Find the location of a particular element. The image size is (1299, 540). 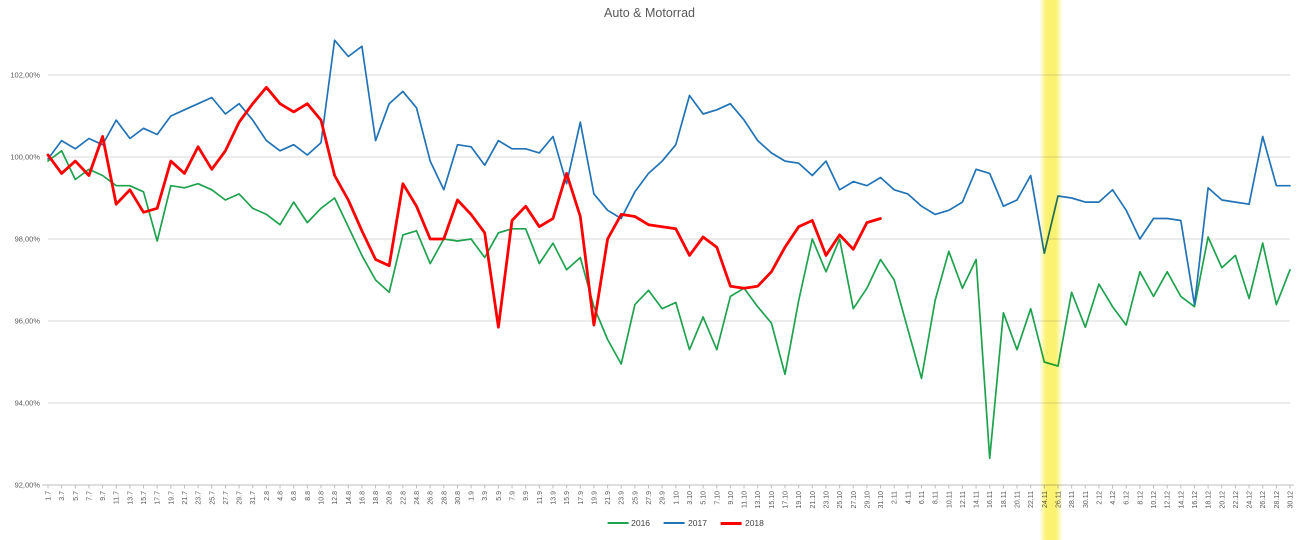

x-tick-label: 18.12 is located at coordinates (1209, 500).